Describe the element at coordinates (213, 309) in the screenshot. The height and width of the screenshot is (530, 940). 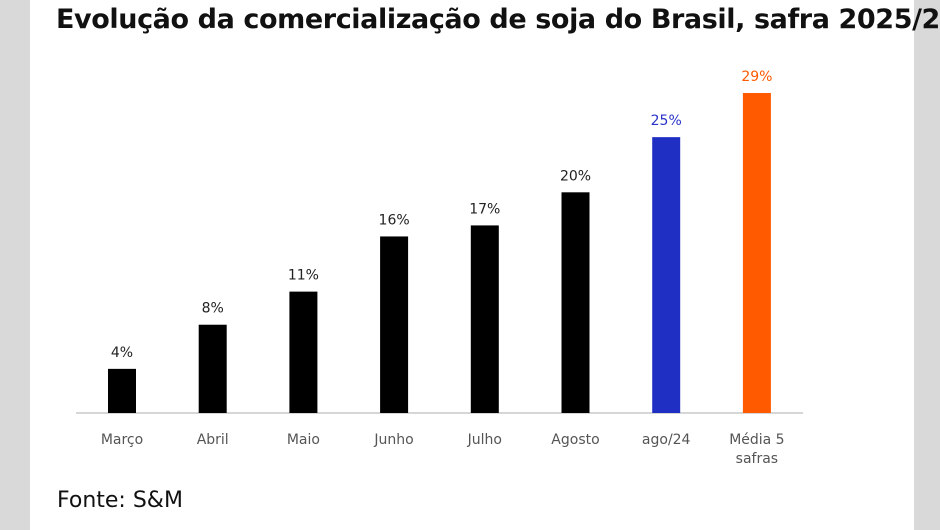
I see `value-label-1: 8%` at that location.